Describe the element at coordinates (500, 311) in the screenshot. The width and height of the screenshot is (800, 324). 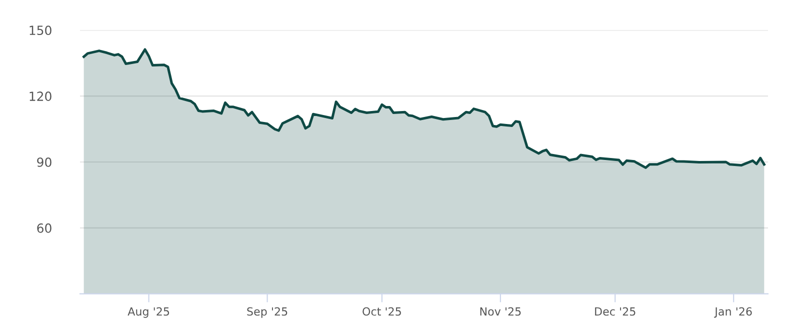
I see `x-tick-label: Nov '25` at that location.